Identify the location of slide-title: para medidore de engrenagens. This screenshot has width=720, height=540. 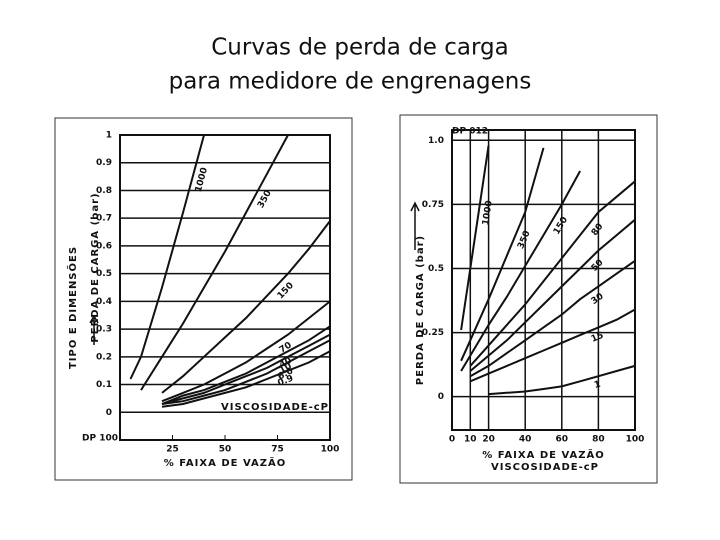
(350, 82).